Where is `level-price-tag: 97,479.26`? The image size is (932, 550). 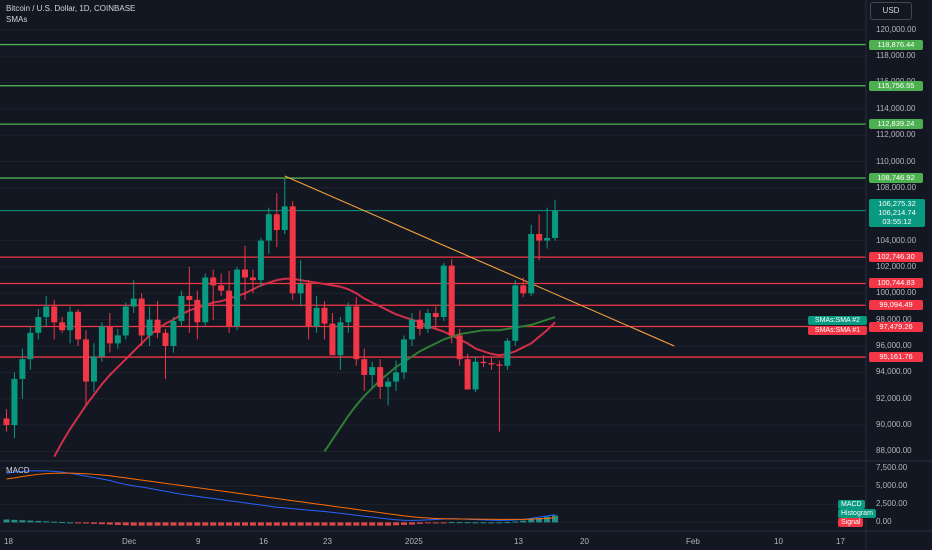
level-price-tag: 97,479.26 is located at coordinates (896, 326).